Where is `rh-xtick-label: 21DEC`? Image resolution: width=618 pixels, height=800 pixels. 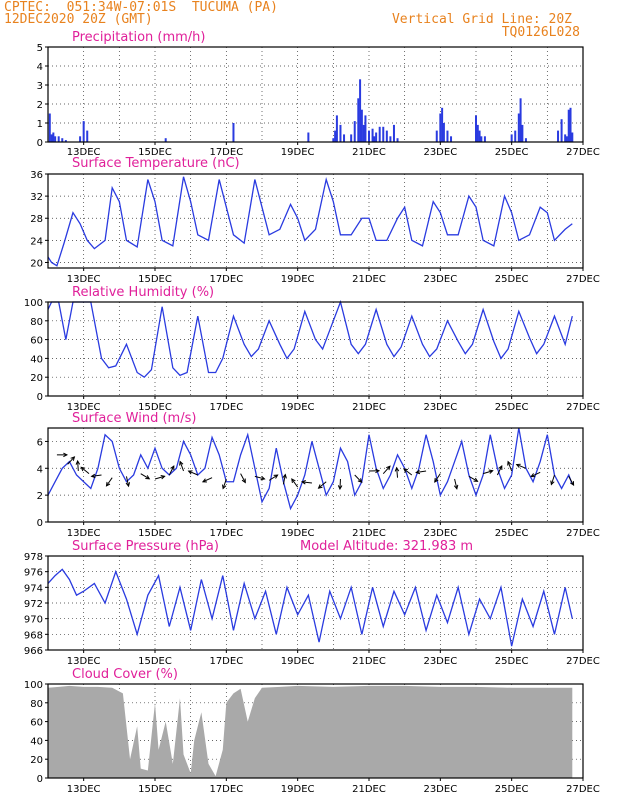 rh-xtick-label: 21DEC is located at coordinates (369, 407).